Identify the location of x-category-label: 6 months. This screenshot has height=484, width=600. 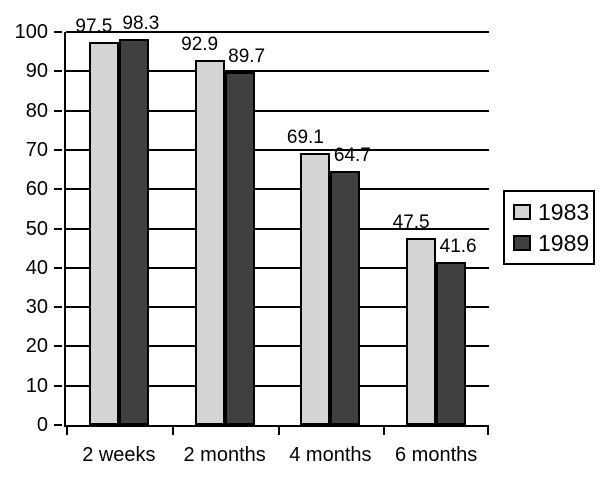
(436, 455).